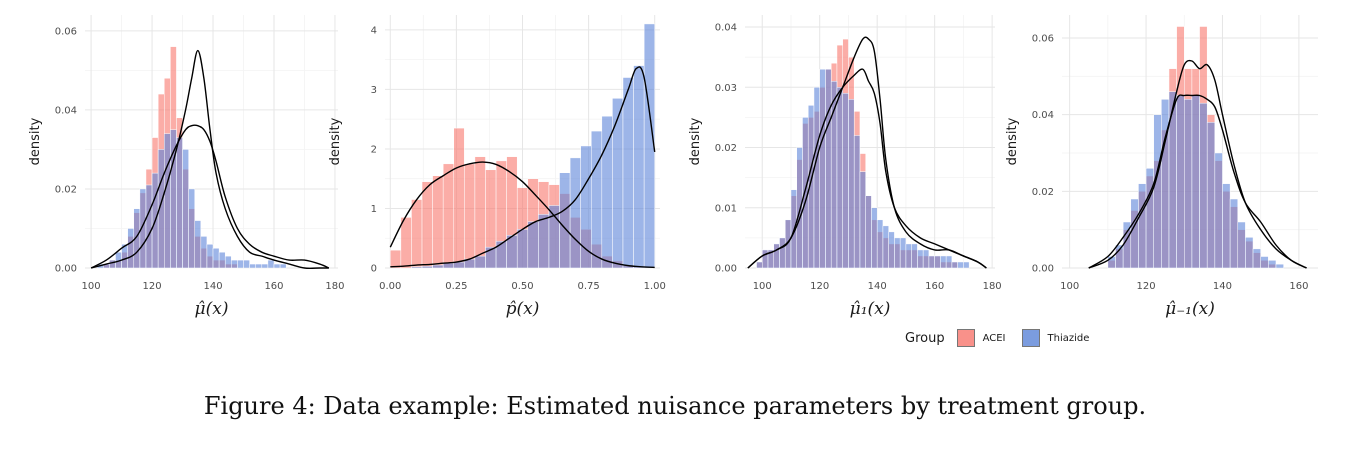  I want to click on legend-key-thiazide, so click(1030, 338).